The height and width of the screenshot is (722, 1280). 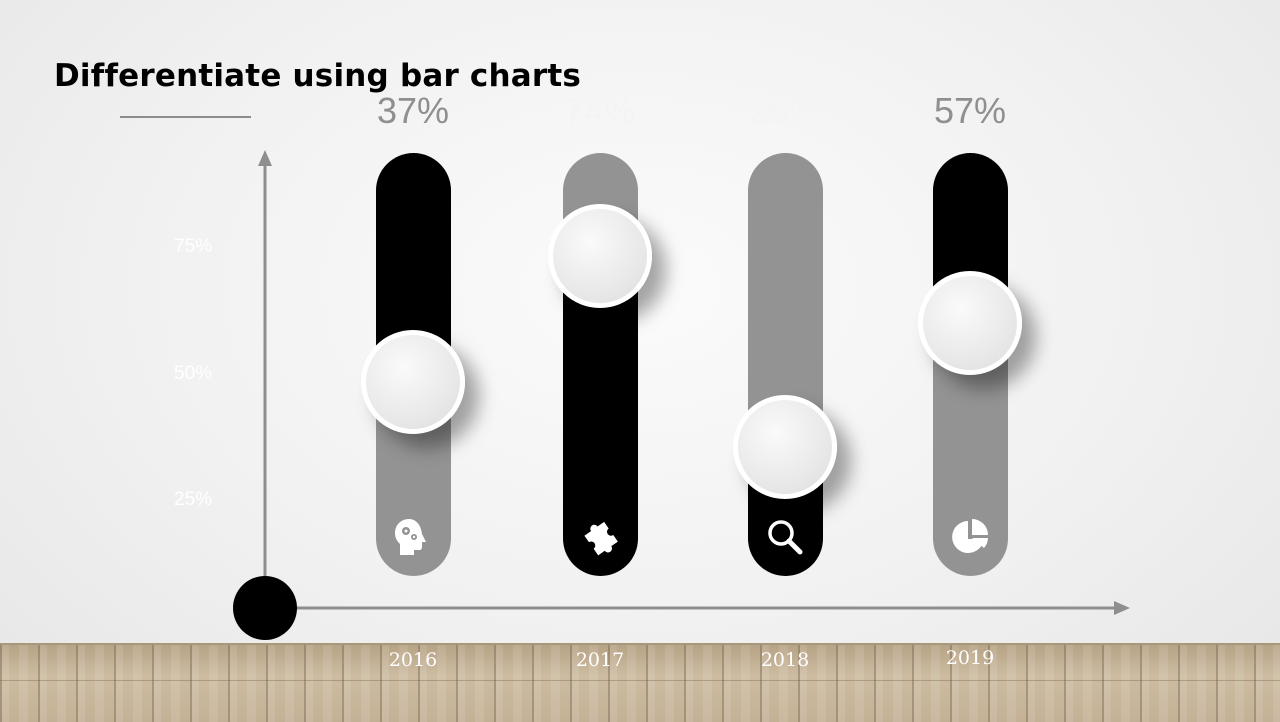 I want to click on pie-chart-icon, so click(x=970, y=537).